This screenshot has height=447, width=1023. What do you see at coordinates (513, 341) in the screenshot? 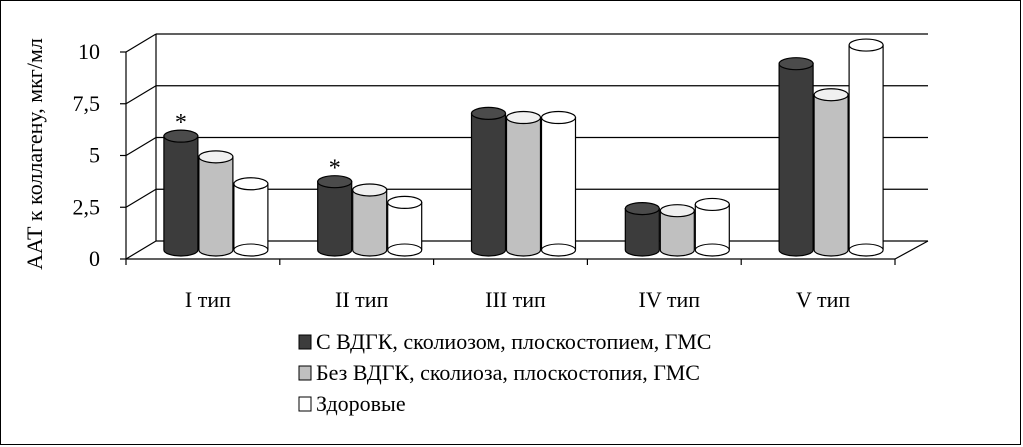
I see `legend-label: С ВДГК, сколиозом, плоскостопием, ГМС` at bounding box center [513, 341].